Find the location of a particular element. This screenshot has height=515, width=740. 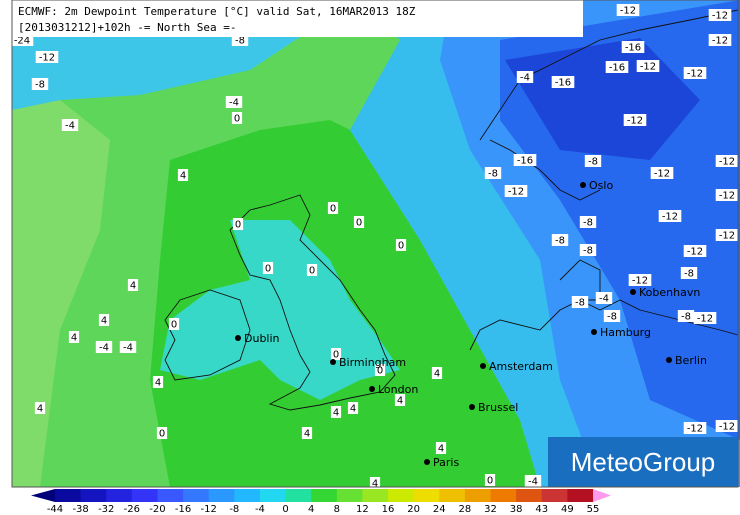

norway is located at coordinates (609, 105).